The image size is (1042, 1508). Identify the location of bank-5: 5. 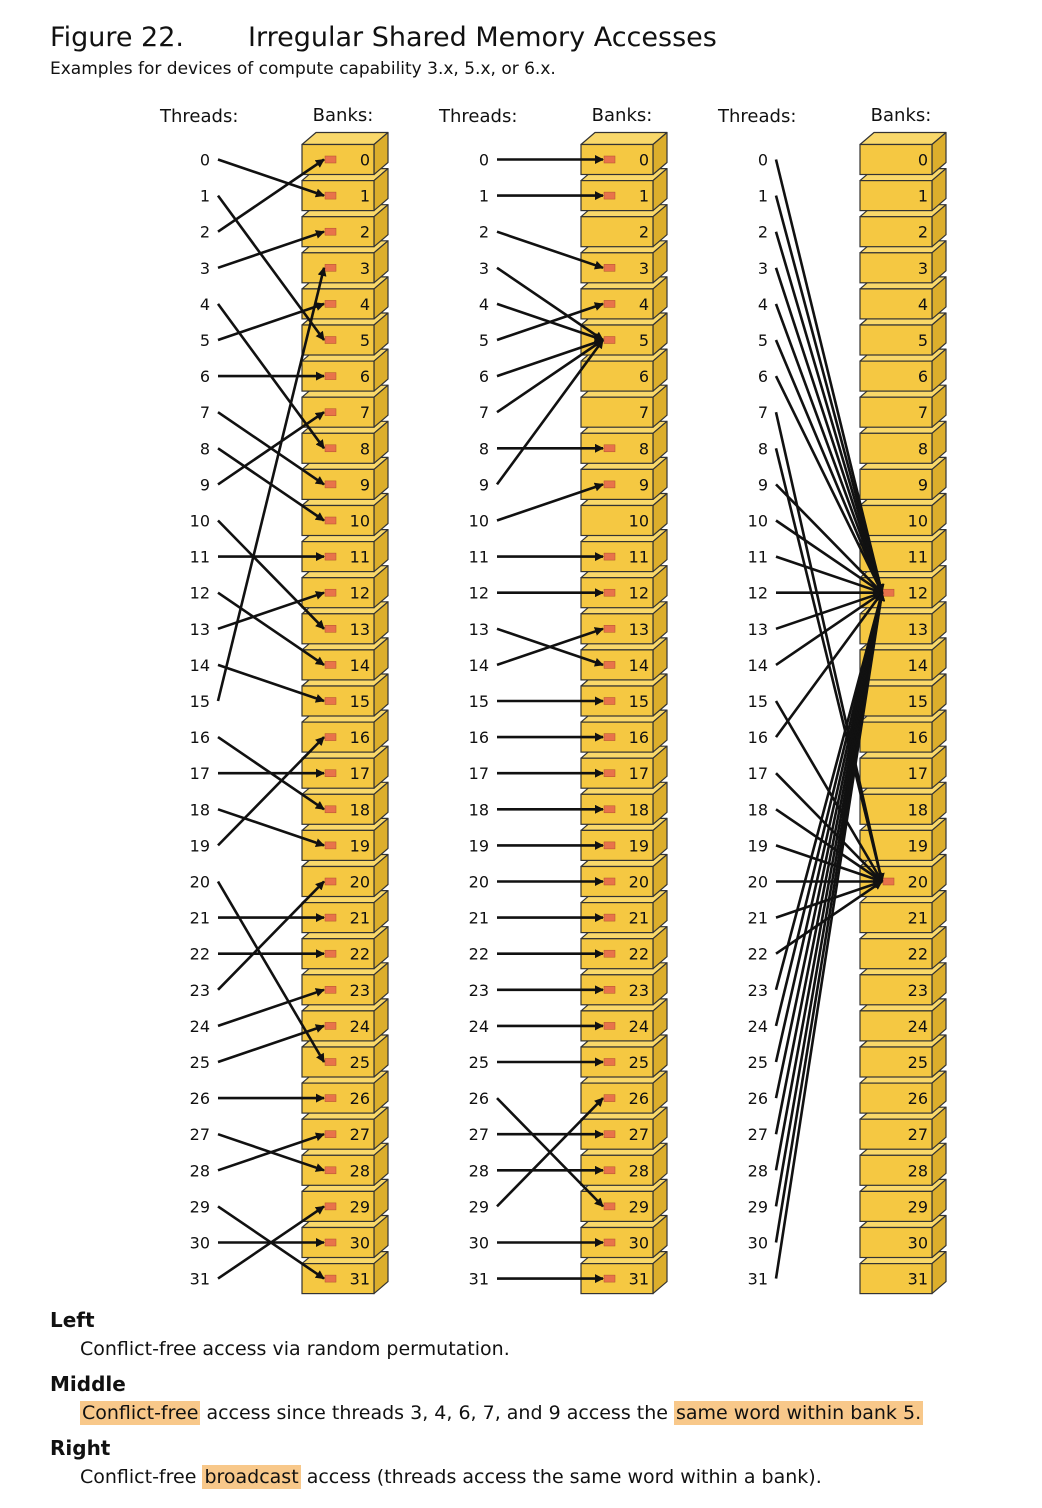
(903, 334).